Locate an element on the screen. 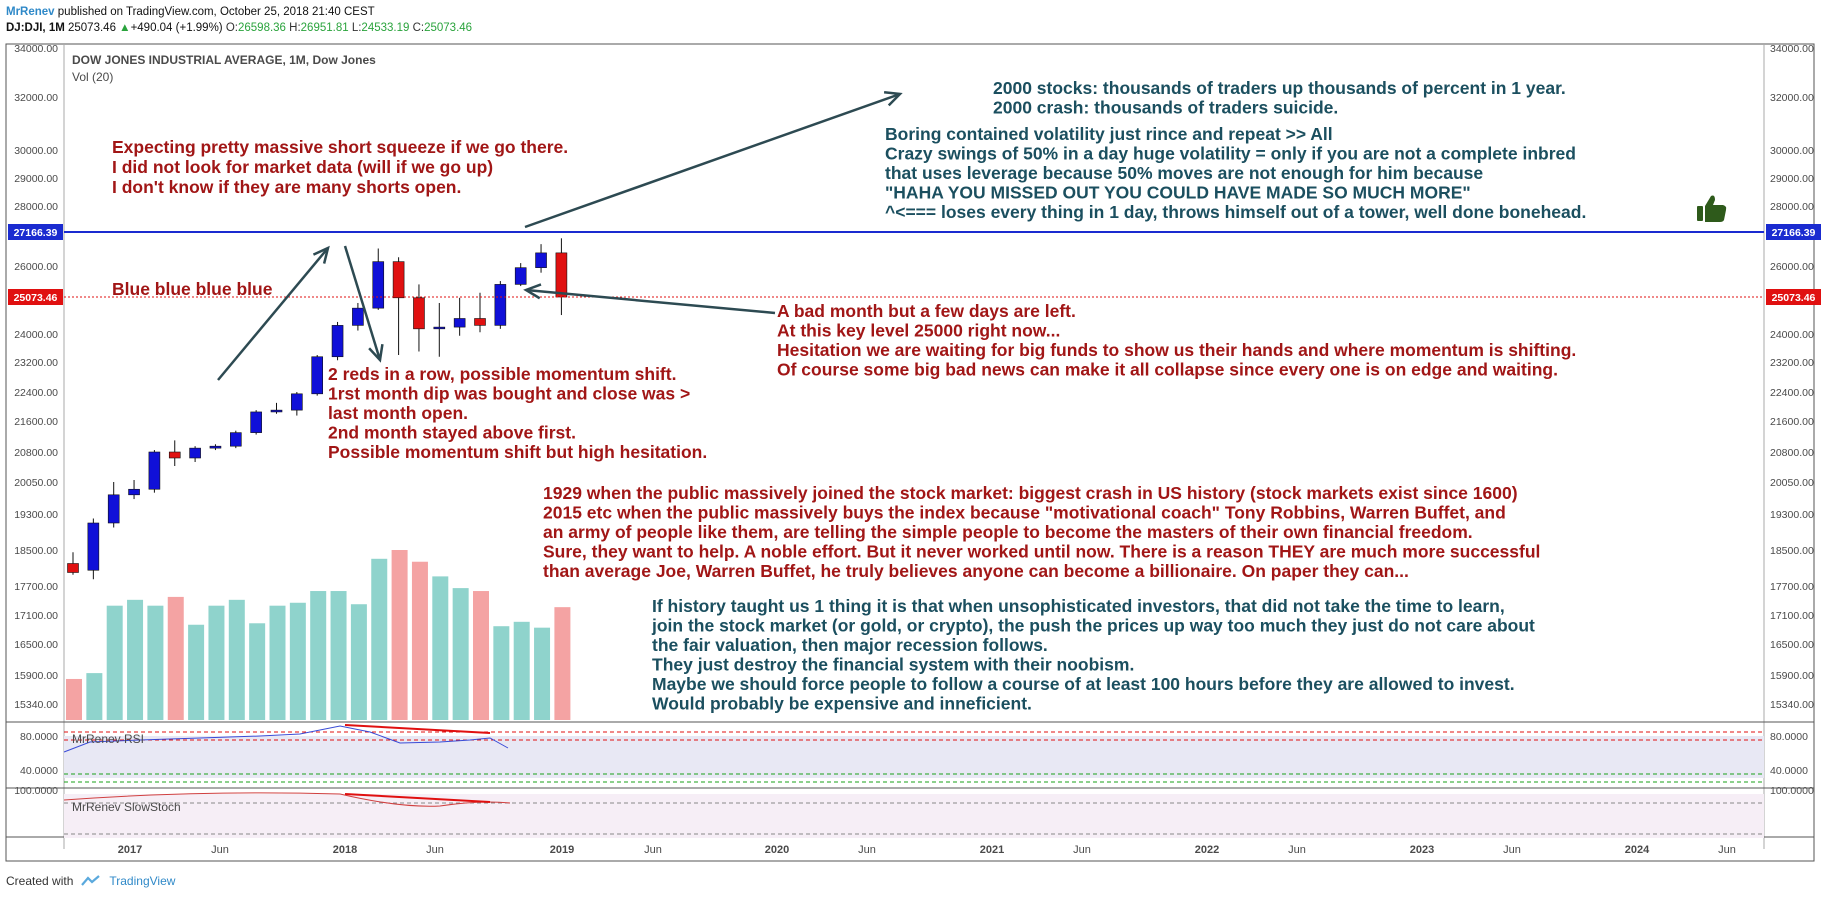 Image resolution: width=1828 pixels, height=900 pixels. high-value: 26951.81 is located at coordinates (324, 28).